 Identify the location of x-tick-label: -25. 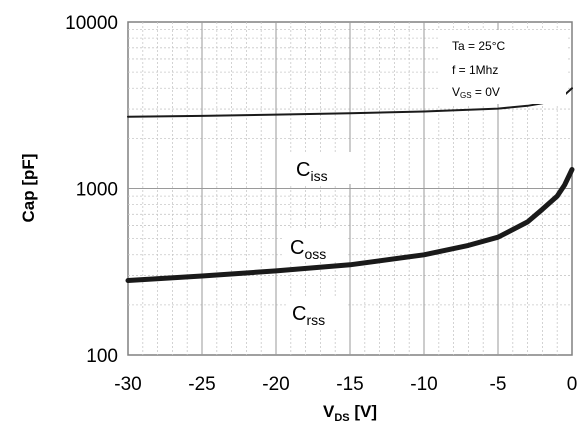
(201, 384).